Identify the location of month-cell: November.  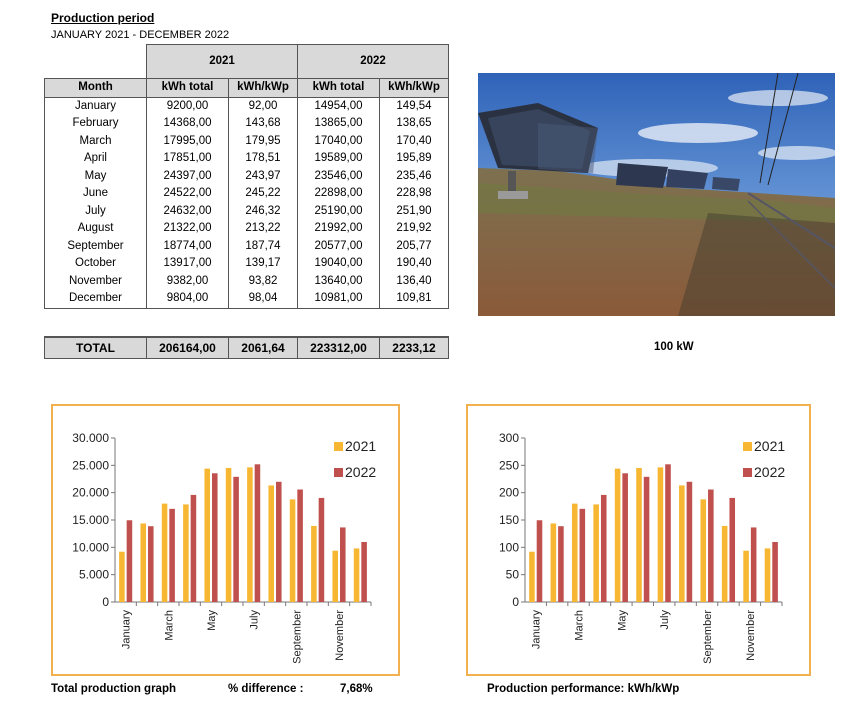
(95, 281).